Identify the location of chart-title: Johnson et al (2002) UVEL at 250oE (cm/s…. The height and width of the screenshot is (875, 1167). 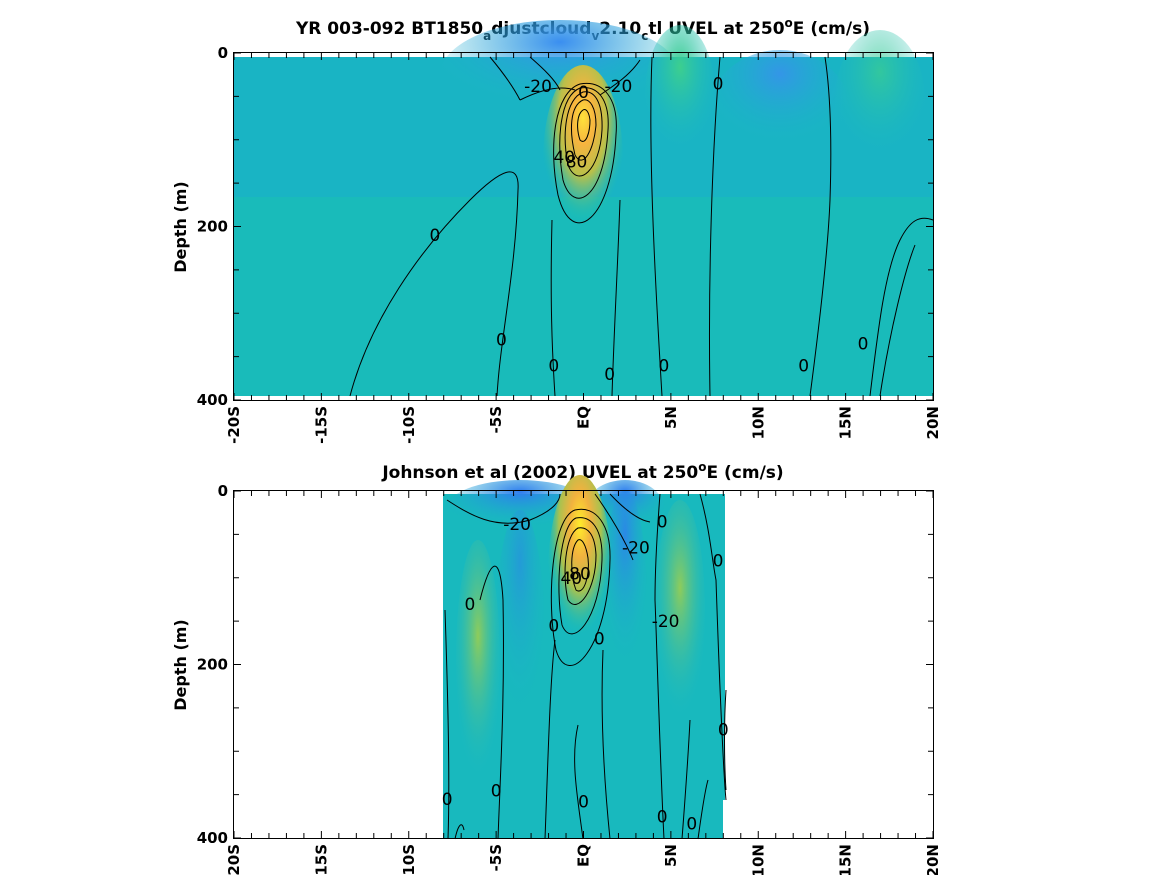
(582, 471).